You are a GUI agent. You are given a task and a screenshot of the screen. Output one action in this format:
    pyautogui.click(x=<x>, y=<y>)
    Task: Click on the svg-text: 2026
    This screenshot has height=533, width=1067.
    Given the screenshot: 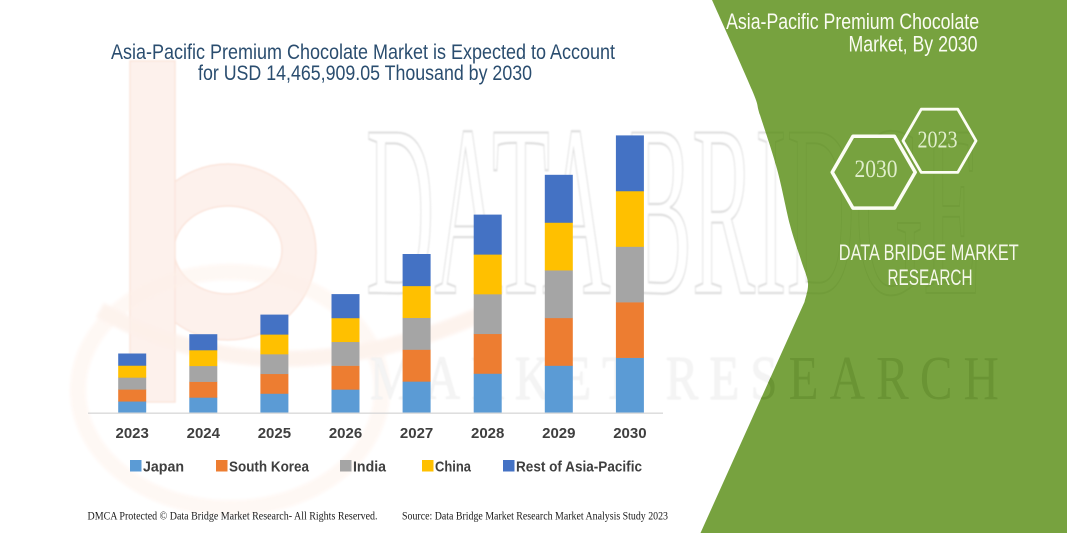 What is the action you would take?
    pyautogui.click(x=345, y=433)
    